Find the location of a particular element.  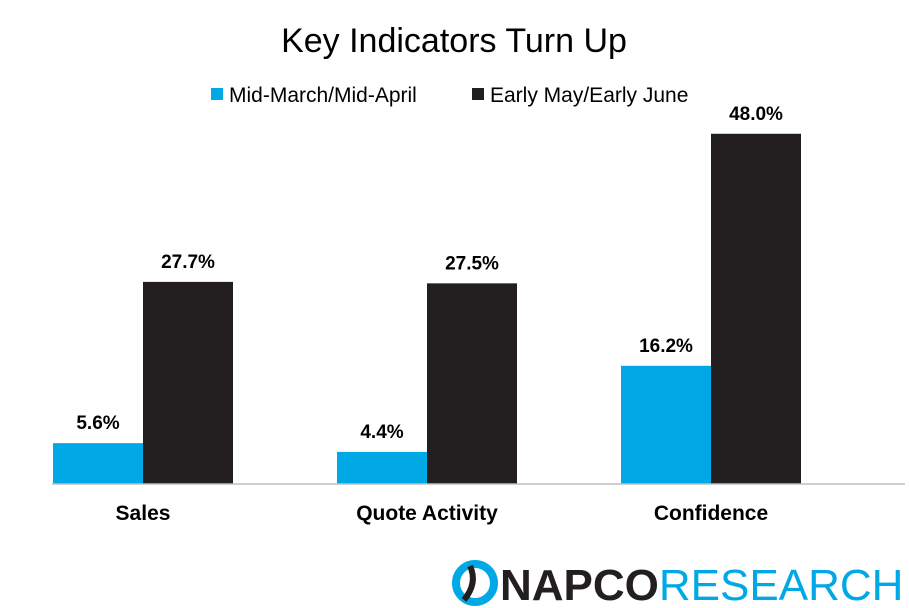

napco-research-logo: NAPCORESEARCH is located at coordinates (677, 584).